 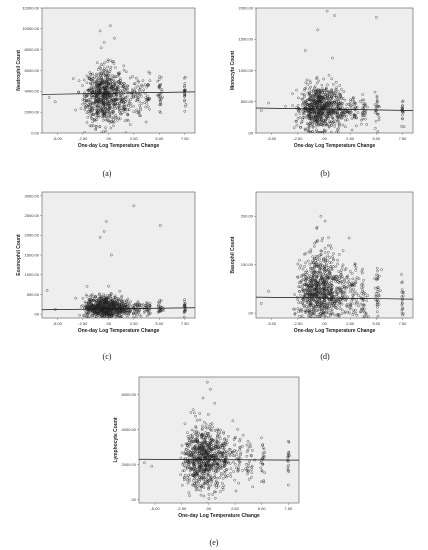 What do you see at coordinates (32, 215) in the screenshot?
I see `y-tick-label: 2500.00` at bounding box center [32, 215].